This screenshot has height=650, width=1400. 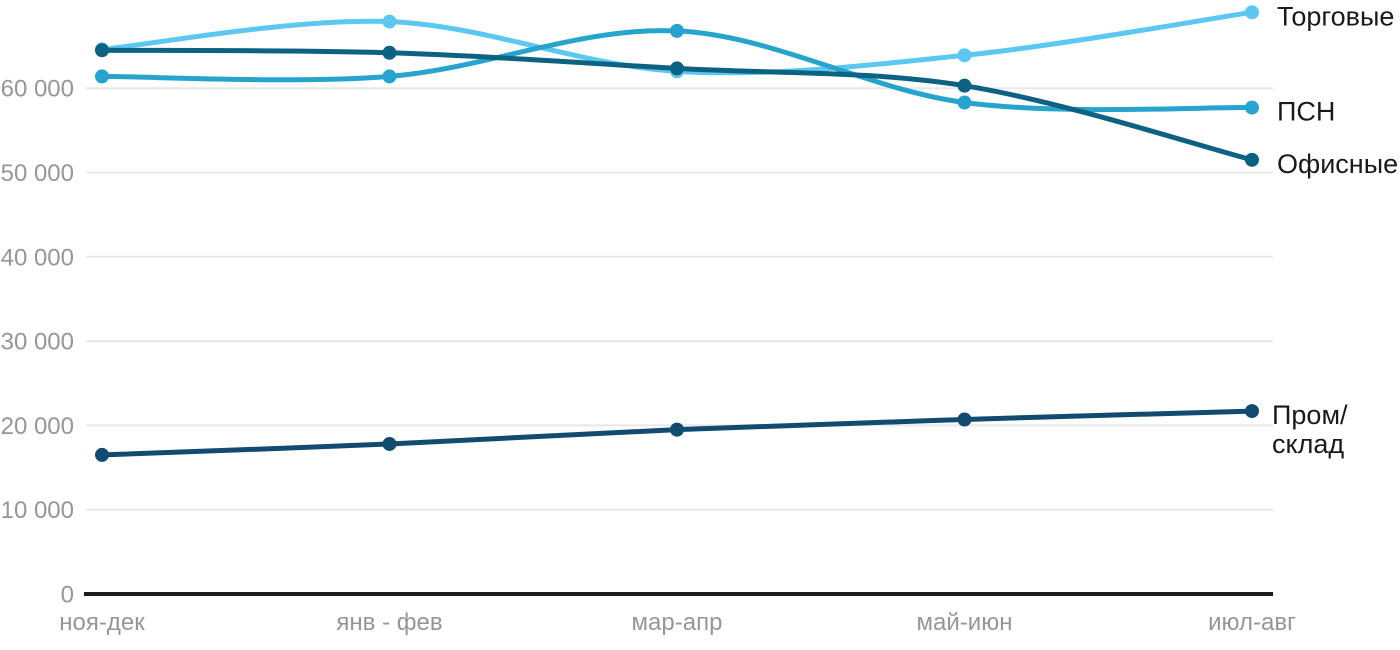 What do you see at coordinates (1337, 164) in the screenshot?
I see `series-label: Офисные` at bounding box center [1337, 164].